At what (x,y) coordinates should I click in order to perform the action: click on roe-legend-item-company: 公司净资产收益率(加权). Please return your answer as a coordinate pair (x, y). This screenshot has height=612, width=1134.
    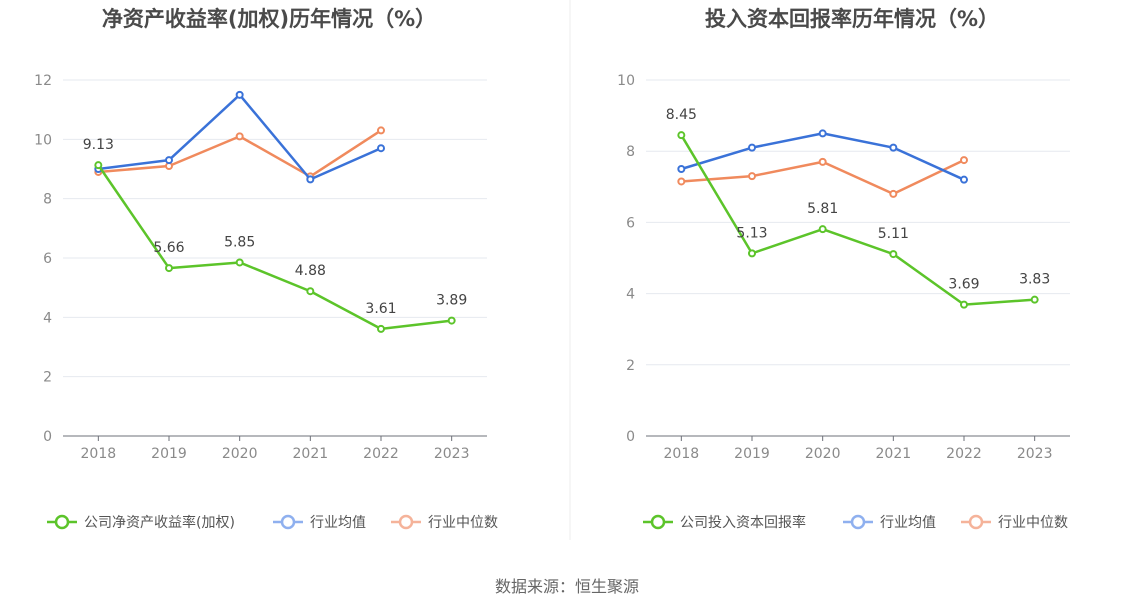
    Looking at the image, I should click on (141, 522).